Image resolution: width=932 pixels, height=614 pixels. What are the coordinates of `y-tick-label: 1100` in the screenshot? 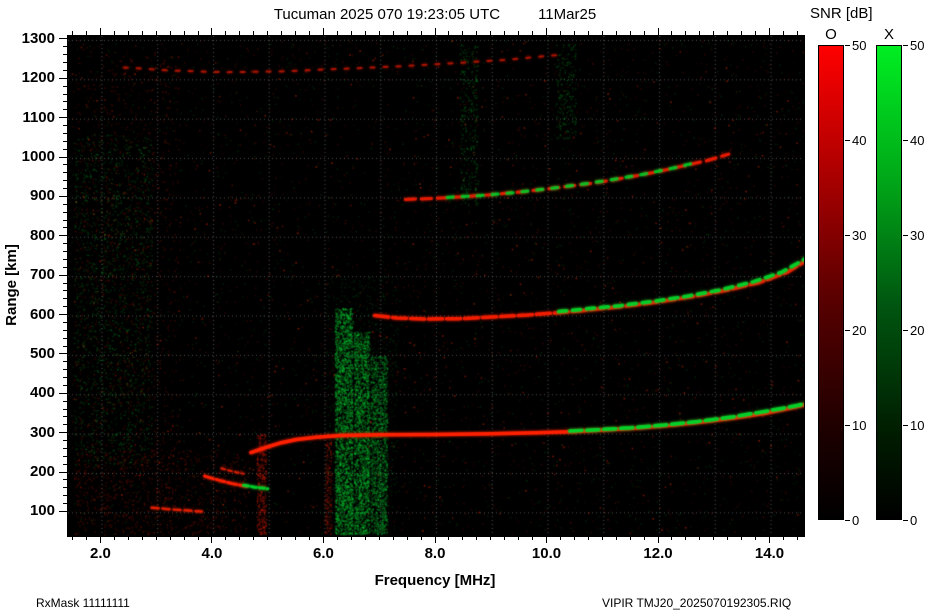 It's located at (38, 117).